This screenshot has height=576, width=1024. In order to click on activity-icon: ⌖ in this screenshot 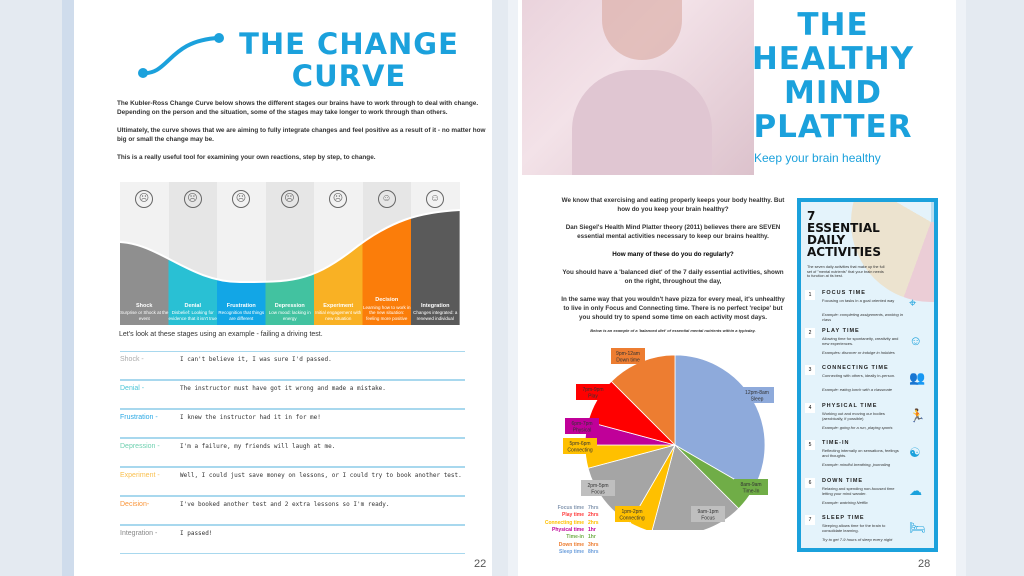, I will do `click(913, 302)`.